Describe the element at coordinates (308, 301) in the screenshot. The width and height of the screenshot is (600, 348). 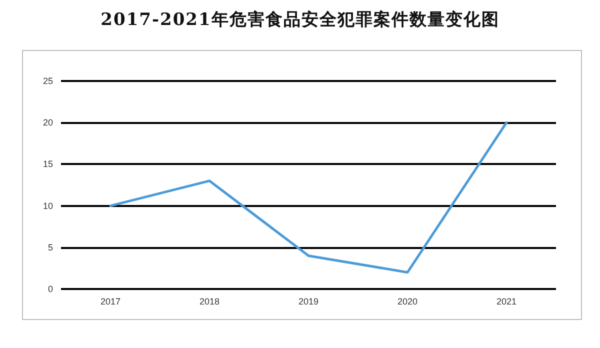
I see `x-tick-label: 2019` at that location.